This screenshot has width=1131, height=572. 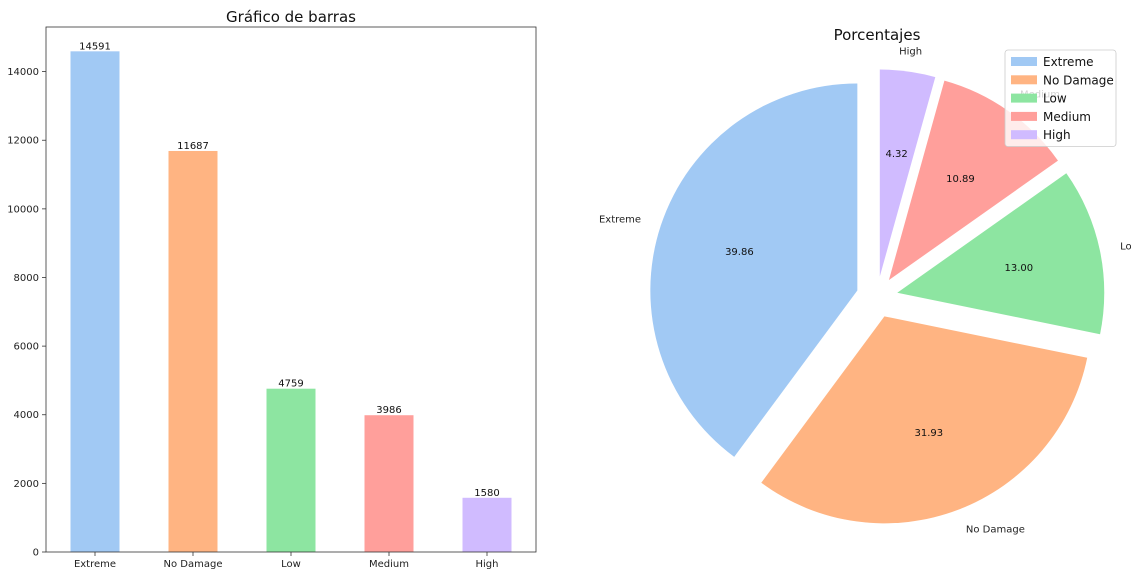 What do you see at coordinates (960, 179) in the screenshot?
I see `pie-percent-label: 10.89` at bounding box center [960, 179].